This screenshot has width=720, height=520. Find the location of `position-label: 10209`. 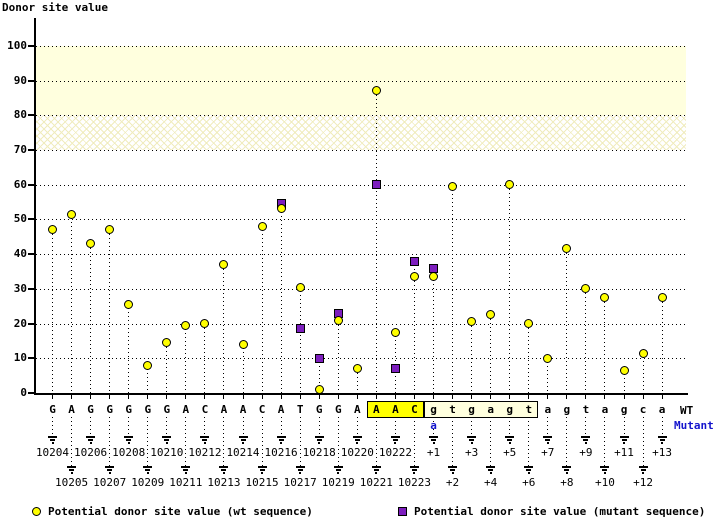

position-label: 10209 is located at coordinates (148, 482).